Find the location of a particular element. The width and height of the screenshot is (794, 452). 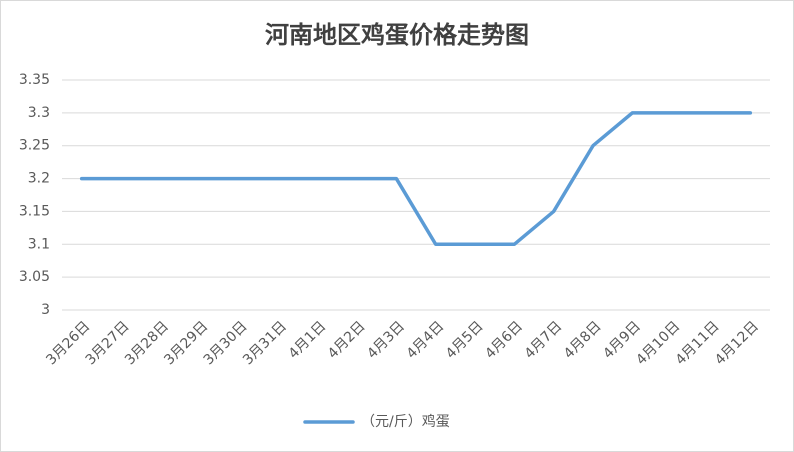

legend-label: （元/斤）鸡蛋 is located at coordinates (405, 421).